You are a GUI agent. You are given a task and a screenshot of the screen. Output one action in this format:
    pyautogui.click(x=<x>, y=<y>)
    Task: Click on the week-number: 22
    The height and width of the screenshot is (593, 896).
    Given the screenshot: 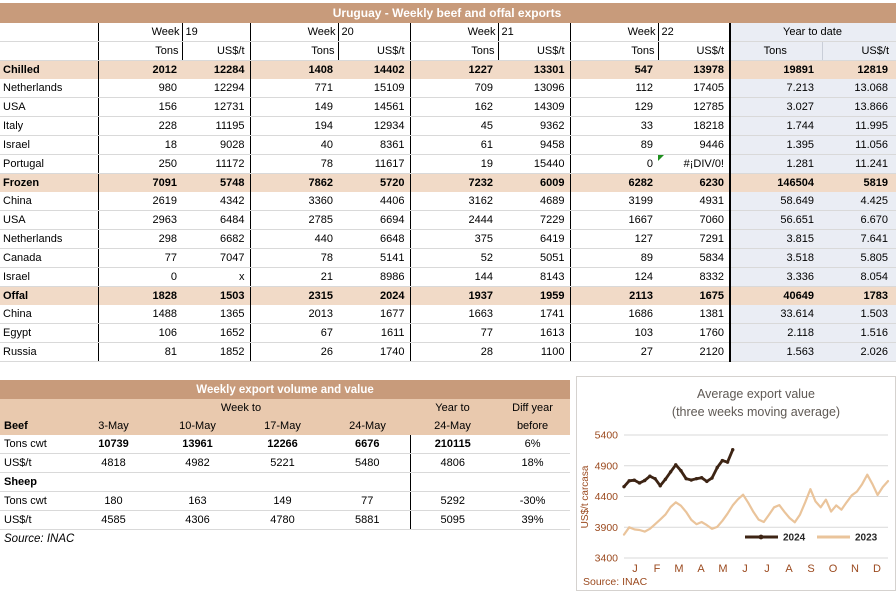 What is the action you would take?
    pyautogui.click(x=694, y=32)
    